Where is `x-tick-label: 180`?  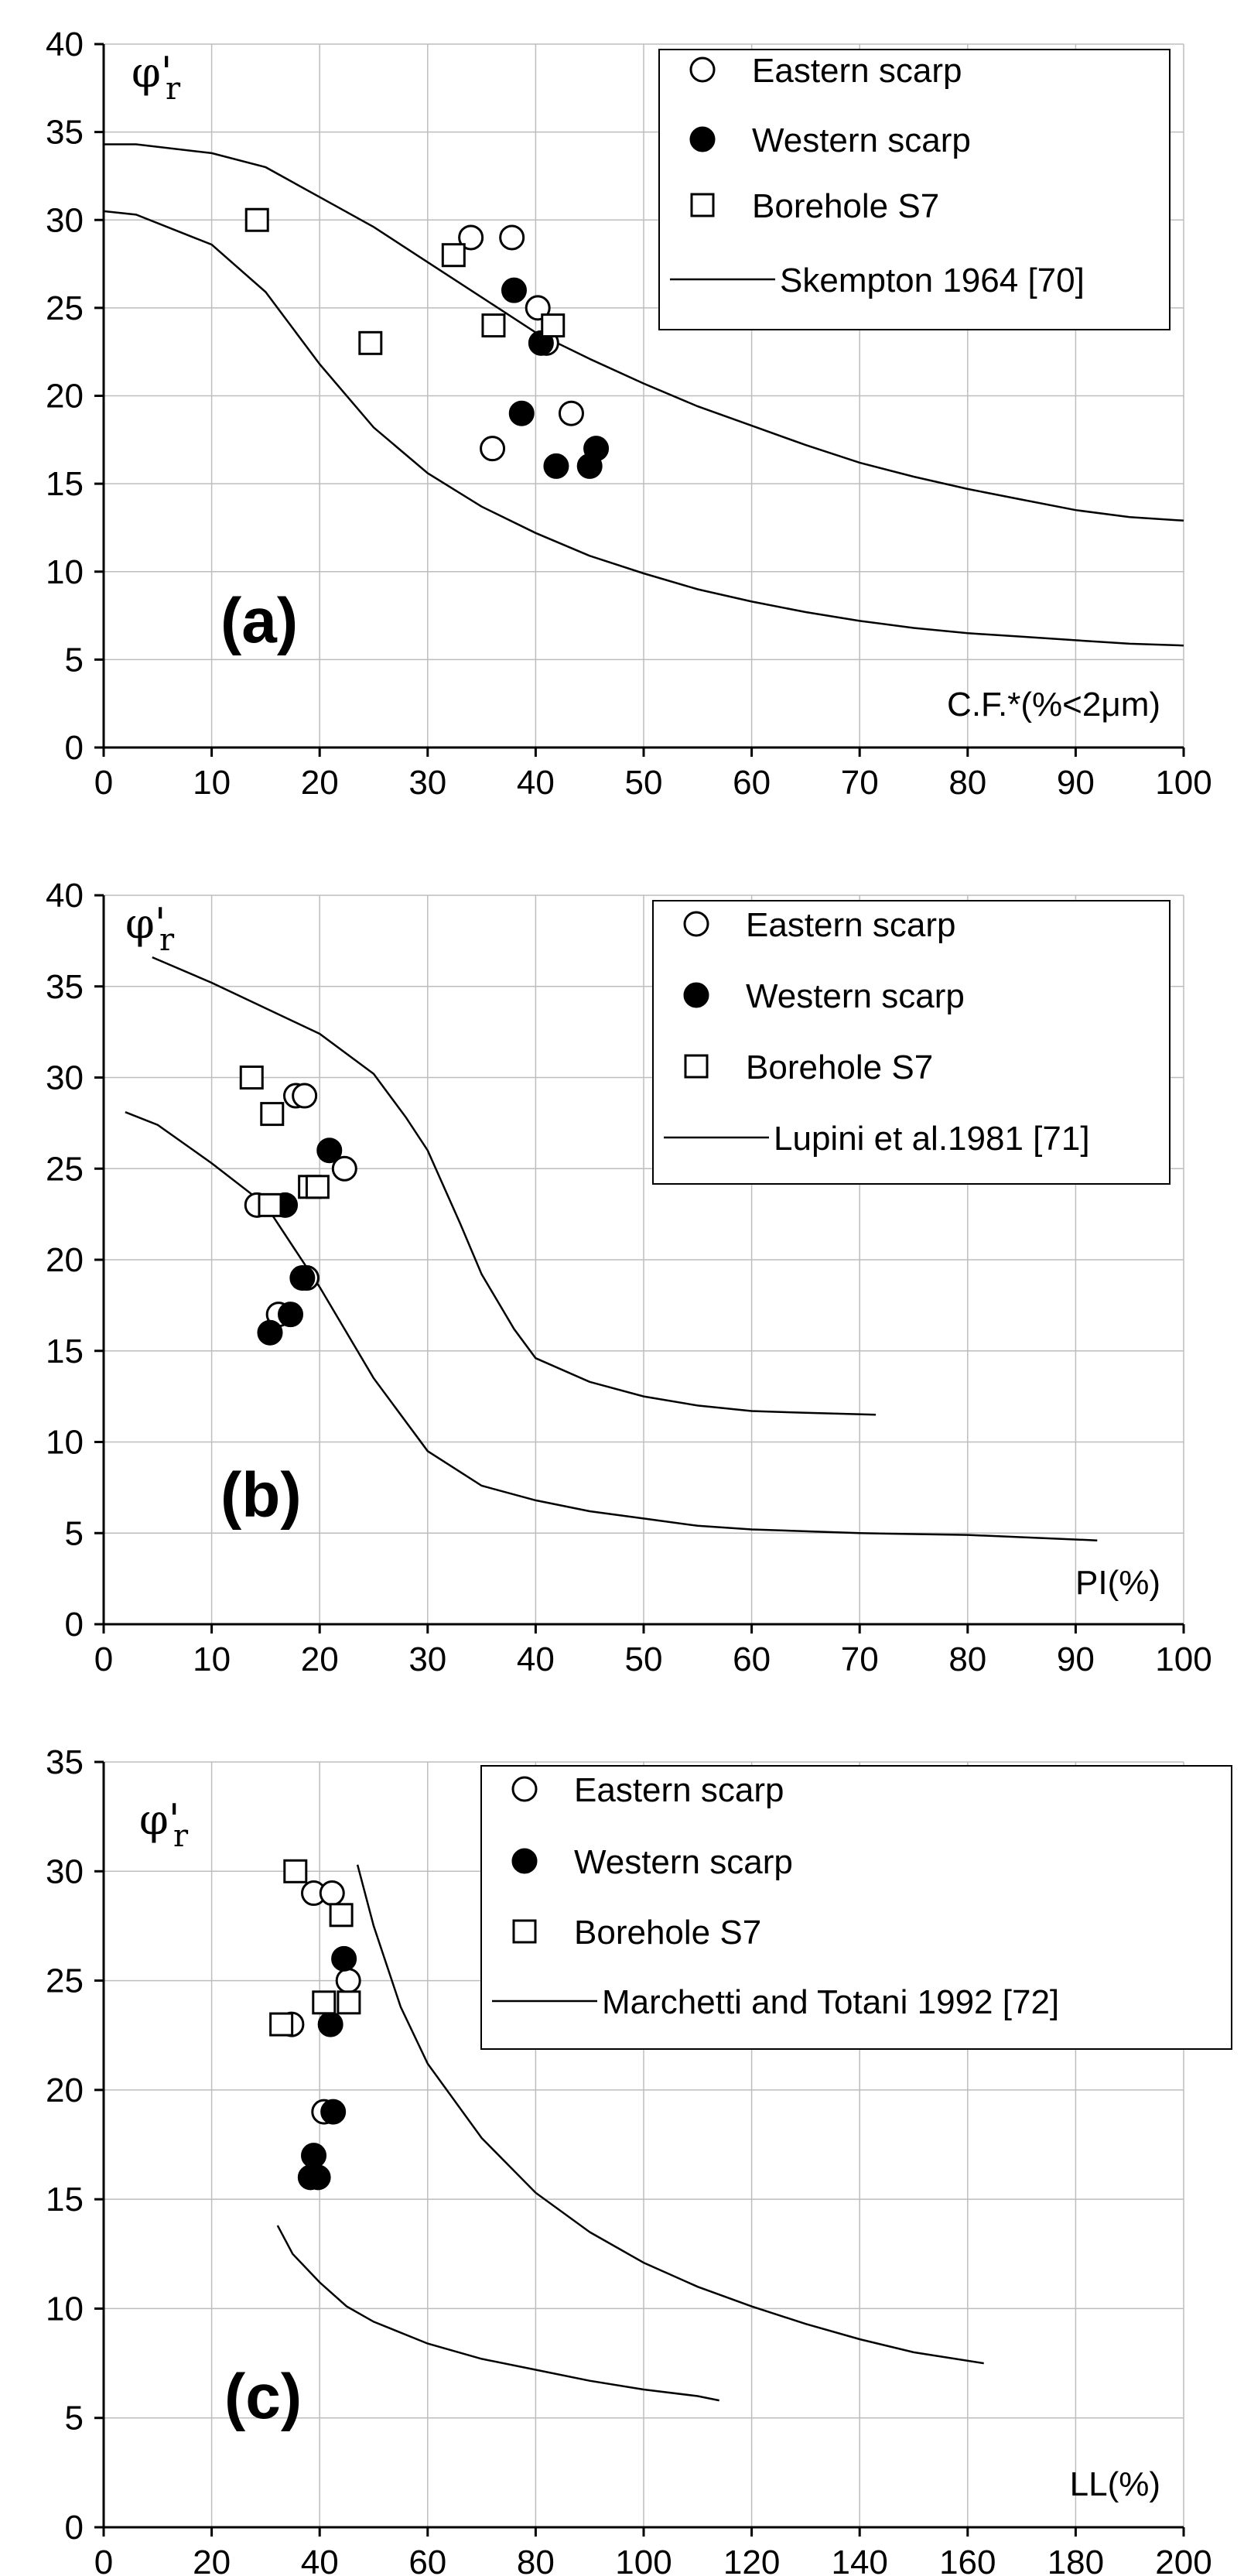
x-tick-label: 180 is located at coordinates (1075, 2560).